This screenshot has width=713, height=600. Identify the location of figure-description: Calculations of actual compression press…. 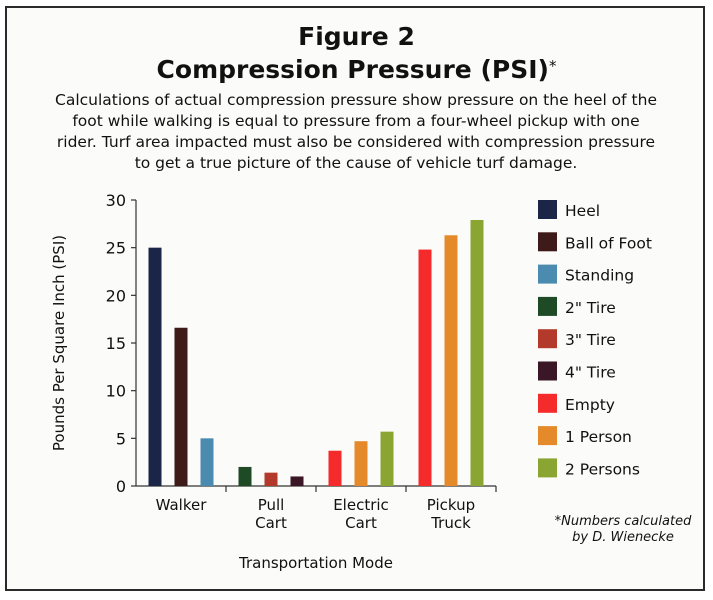
(356, 131).